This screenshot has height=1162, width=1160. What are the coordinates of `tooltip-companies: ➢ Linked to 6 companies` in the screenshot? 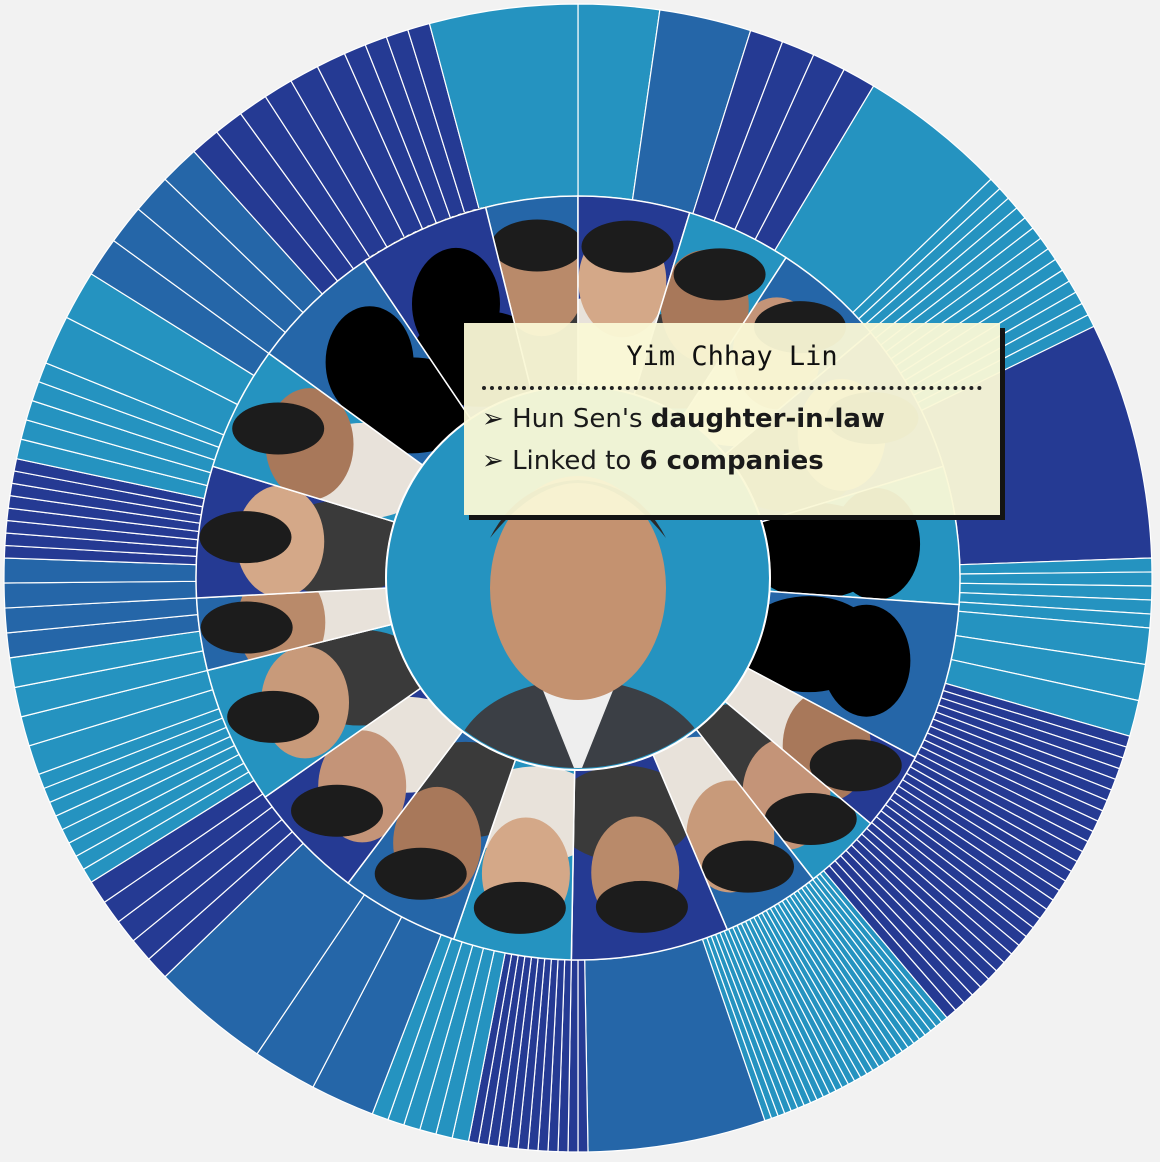 It's located at (732, 461).